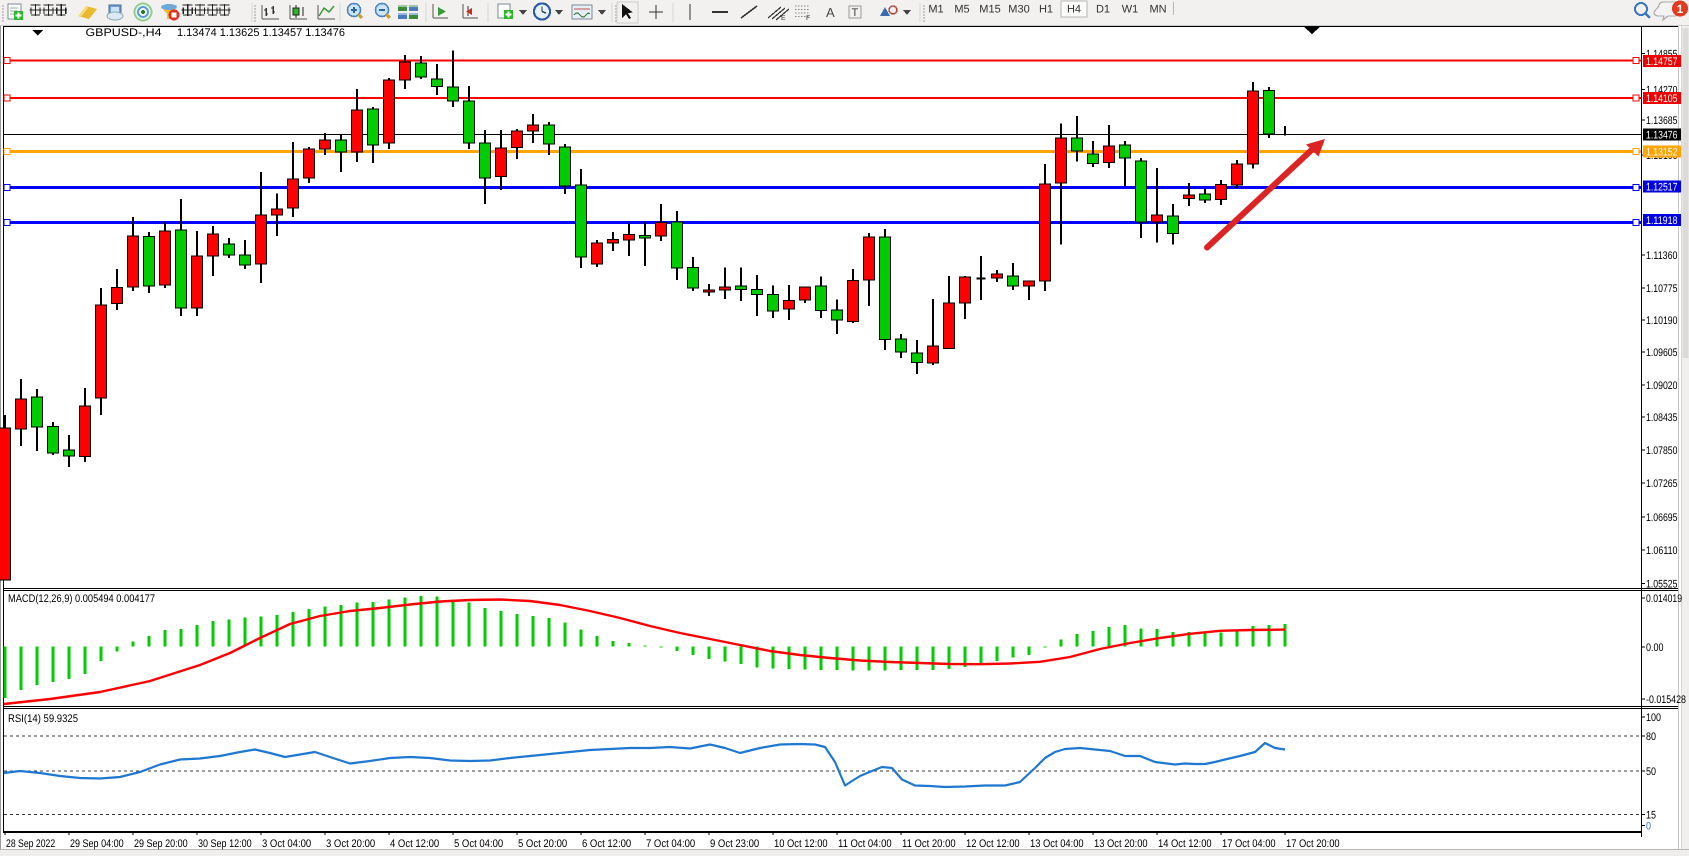 The width and height of the screenshot is (1689, 856). What do you see at coordinates (993, 844) in the screenshot?
I see `svg-text: 12 Oct 12:00` at bounding box center [993, 844].